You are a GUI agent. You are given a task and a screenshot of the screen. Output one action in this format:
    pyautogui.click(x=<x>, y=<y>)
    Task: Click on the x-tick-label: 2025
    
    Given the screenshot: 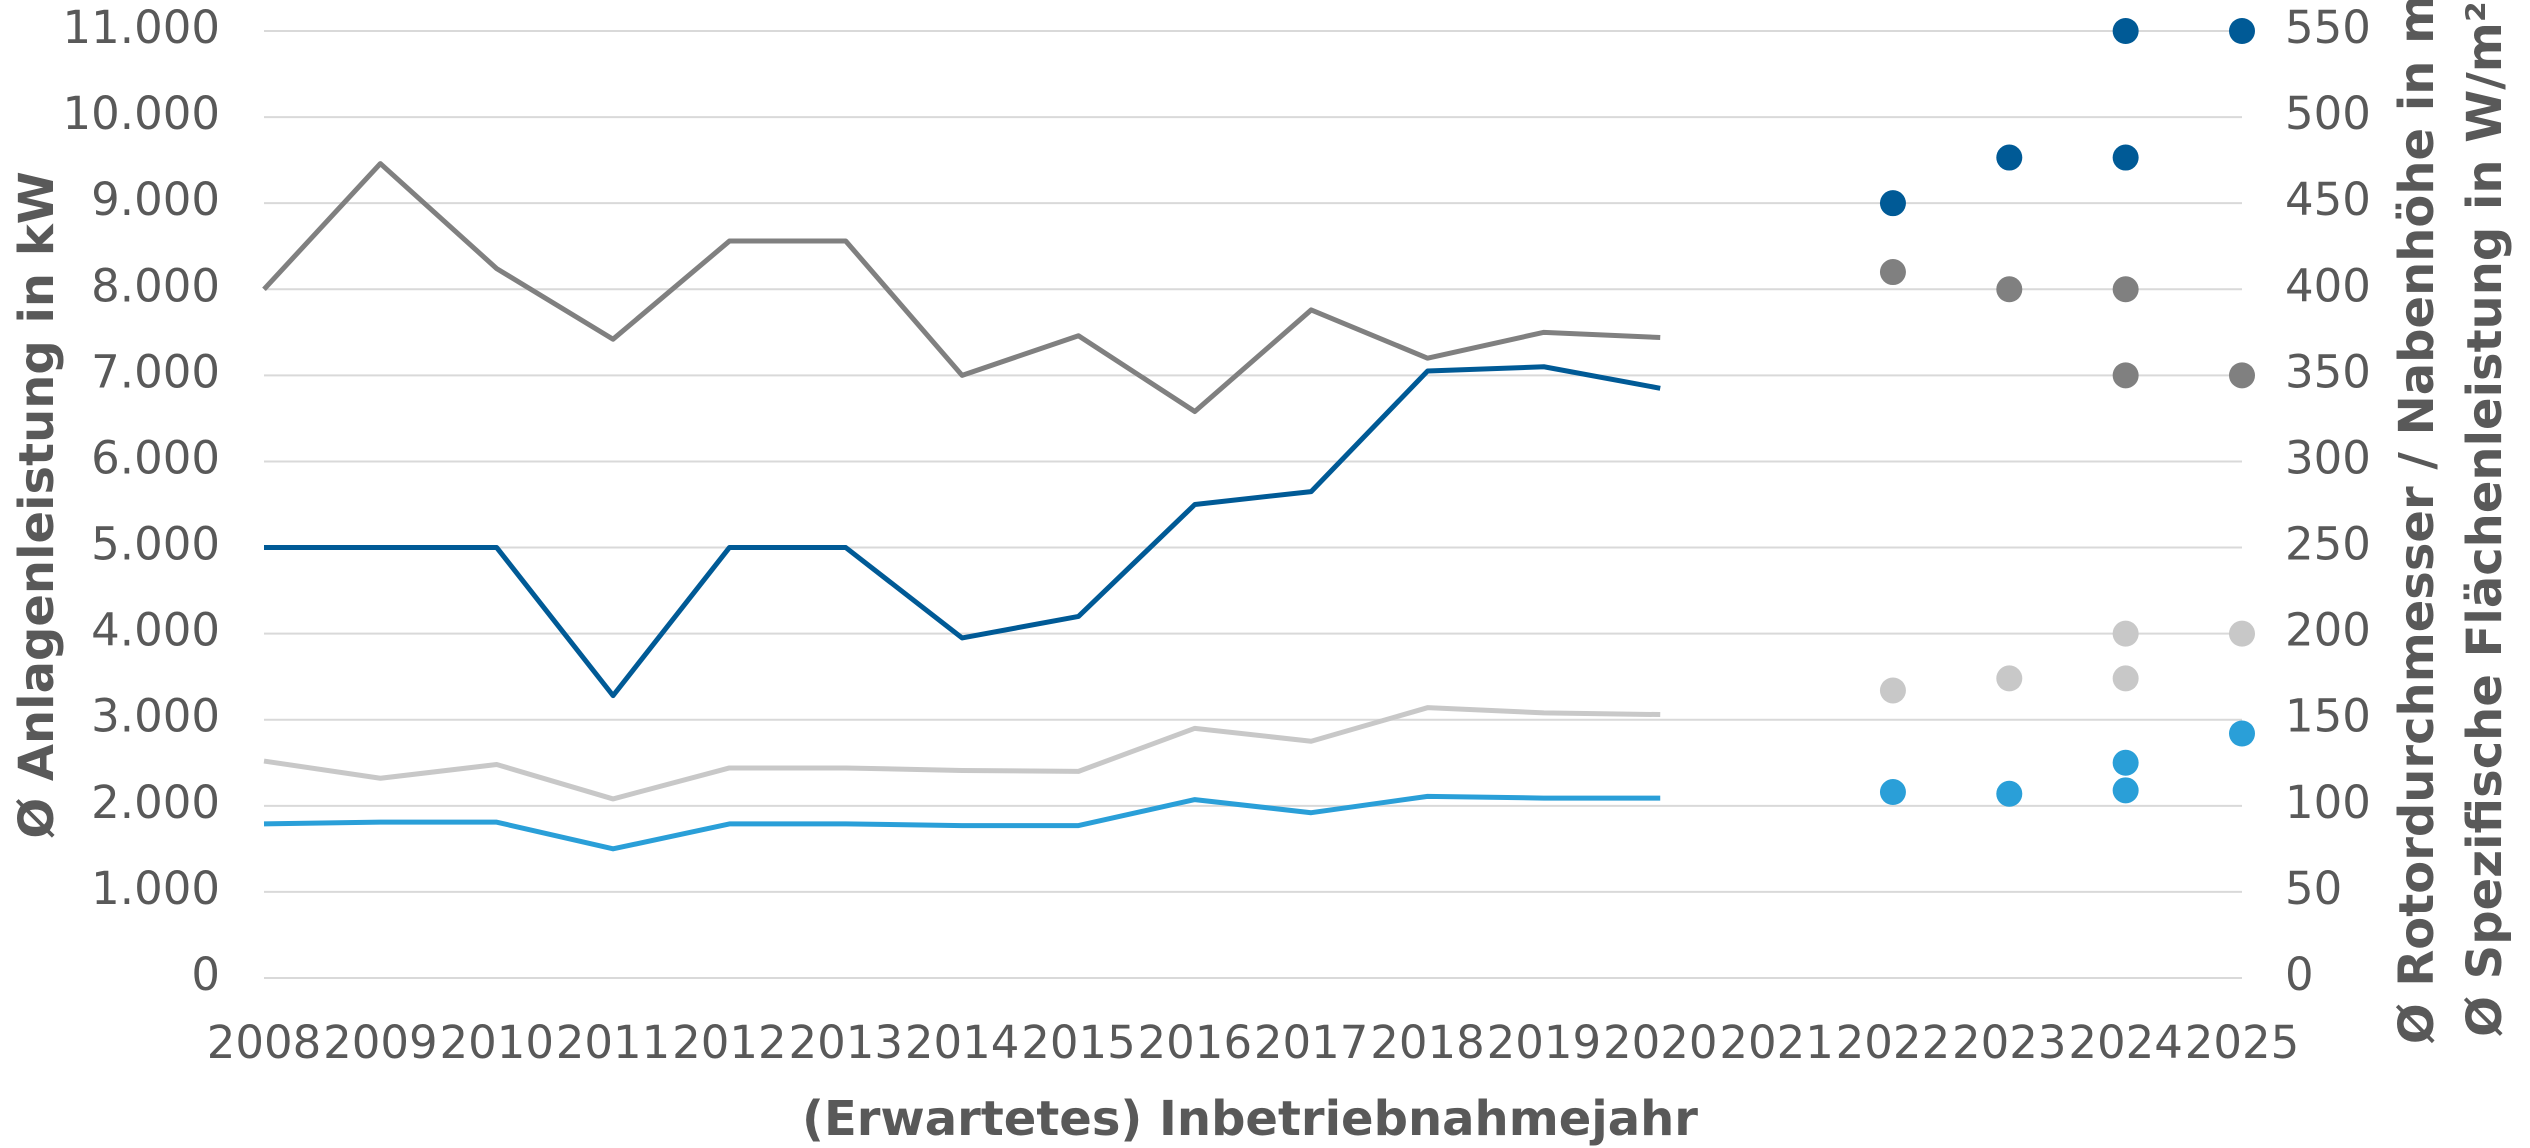 What is the action you would take?
    pyautogui.click(x=2242, y=1042)
    